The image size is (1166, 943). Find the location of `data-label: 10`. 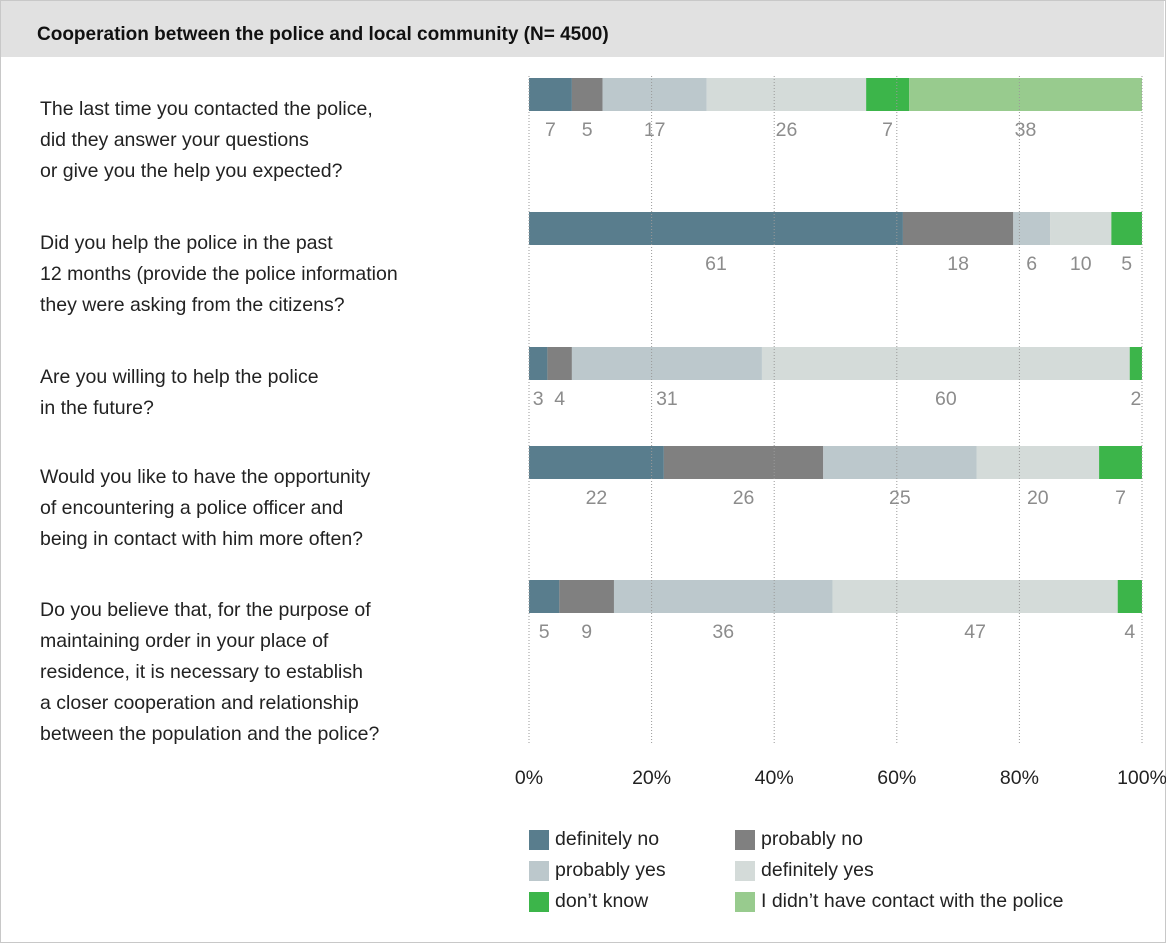

data-label: 10 is located at coordinates (1081, 264).